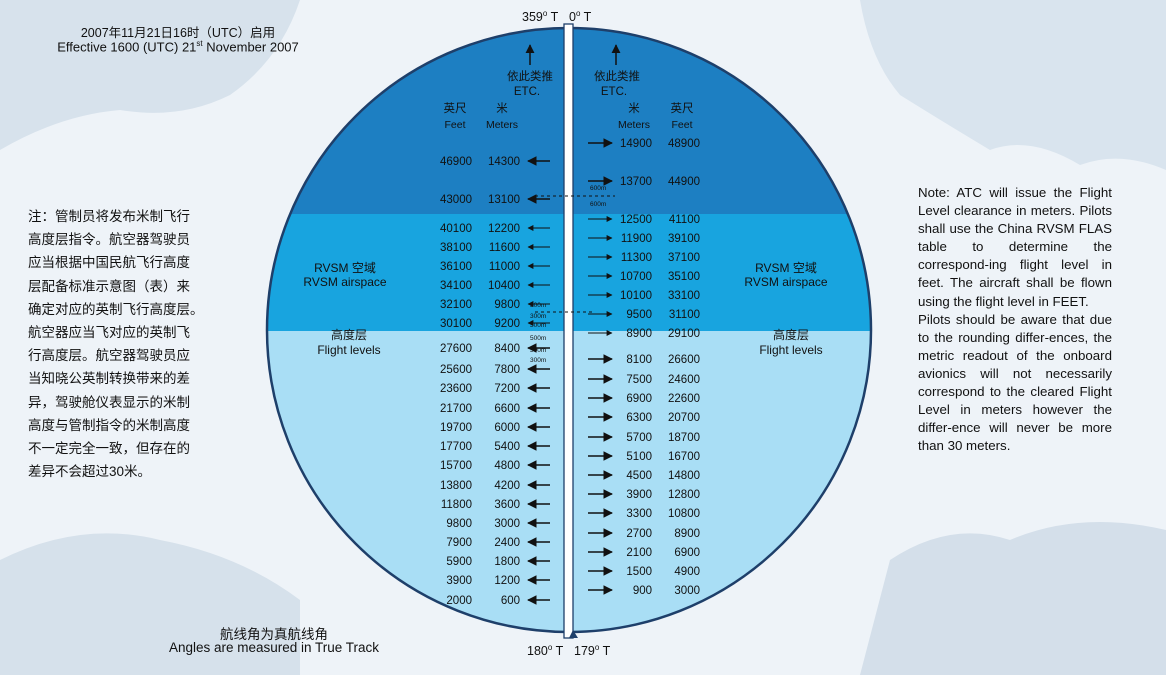 Image resolution: width=1166 pixels, height=675 pixels. Describe the element at coordinates (459, 562) in the screenshot. I see `west-feet-5900: 5900` at that location.